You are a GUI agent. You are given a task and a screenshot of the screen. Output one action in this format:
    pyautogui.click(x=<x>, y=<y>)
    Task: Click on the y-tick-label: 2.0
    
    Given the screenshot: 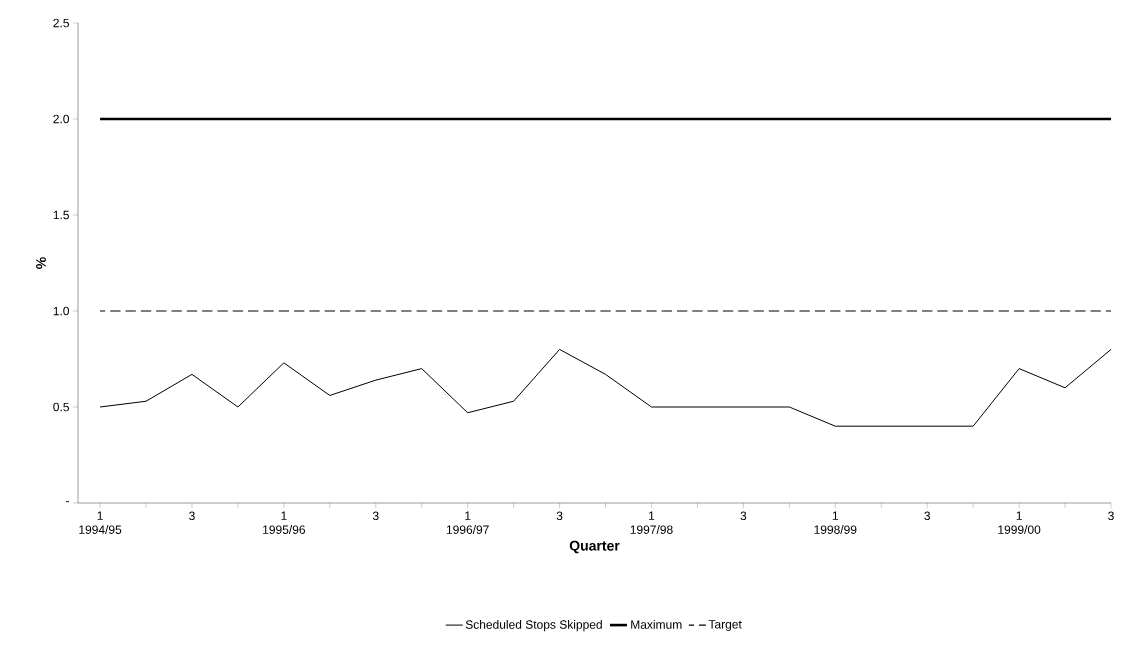 What is the action you would take?
    pyautogui.click(x=61, y=119)
    